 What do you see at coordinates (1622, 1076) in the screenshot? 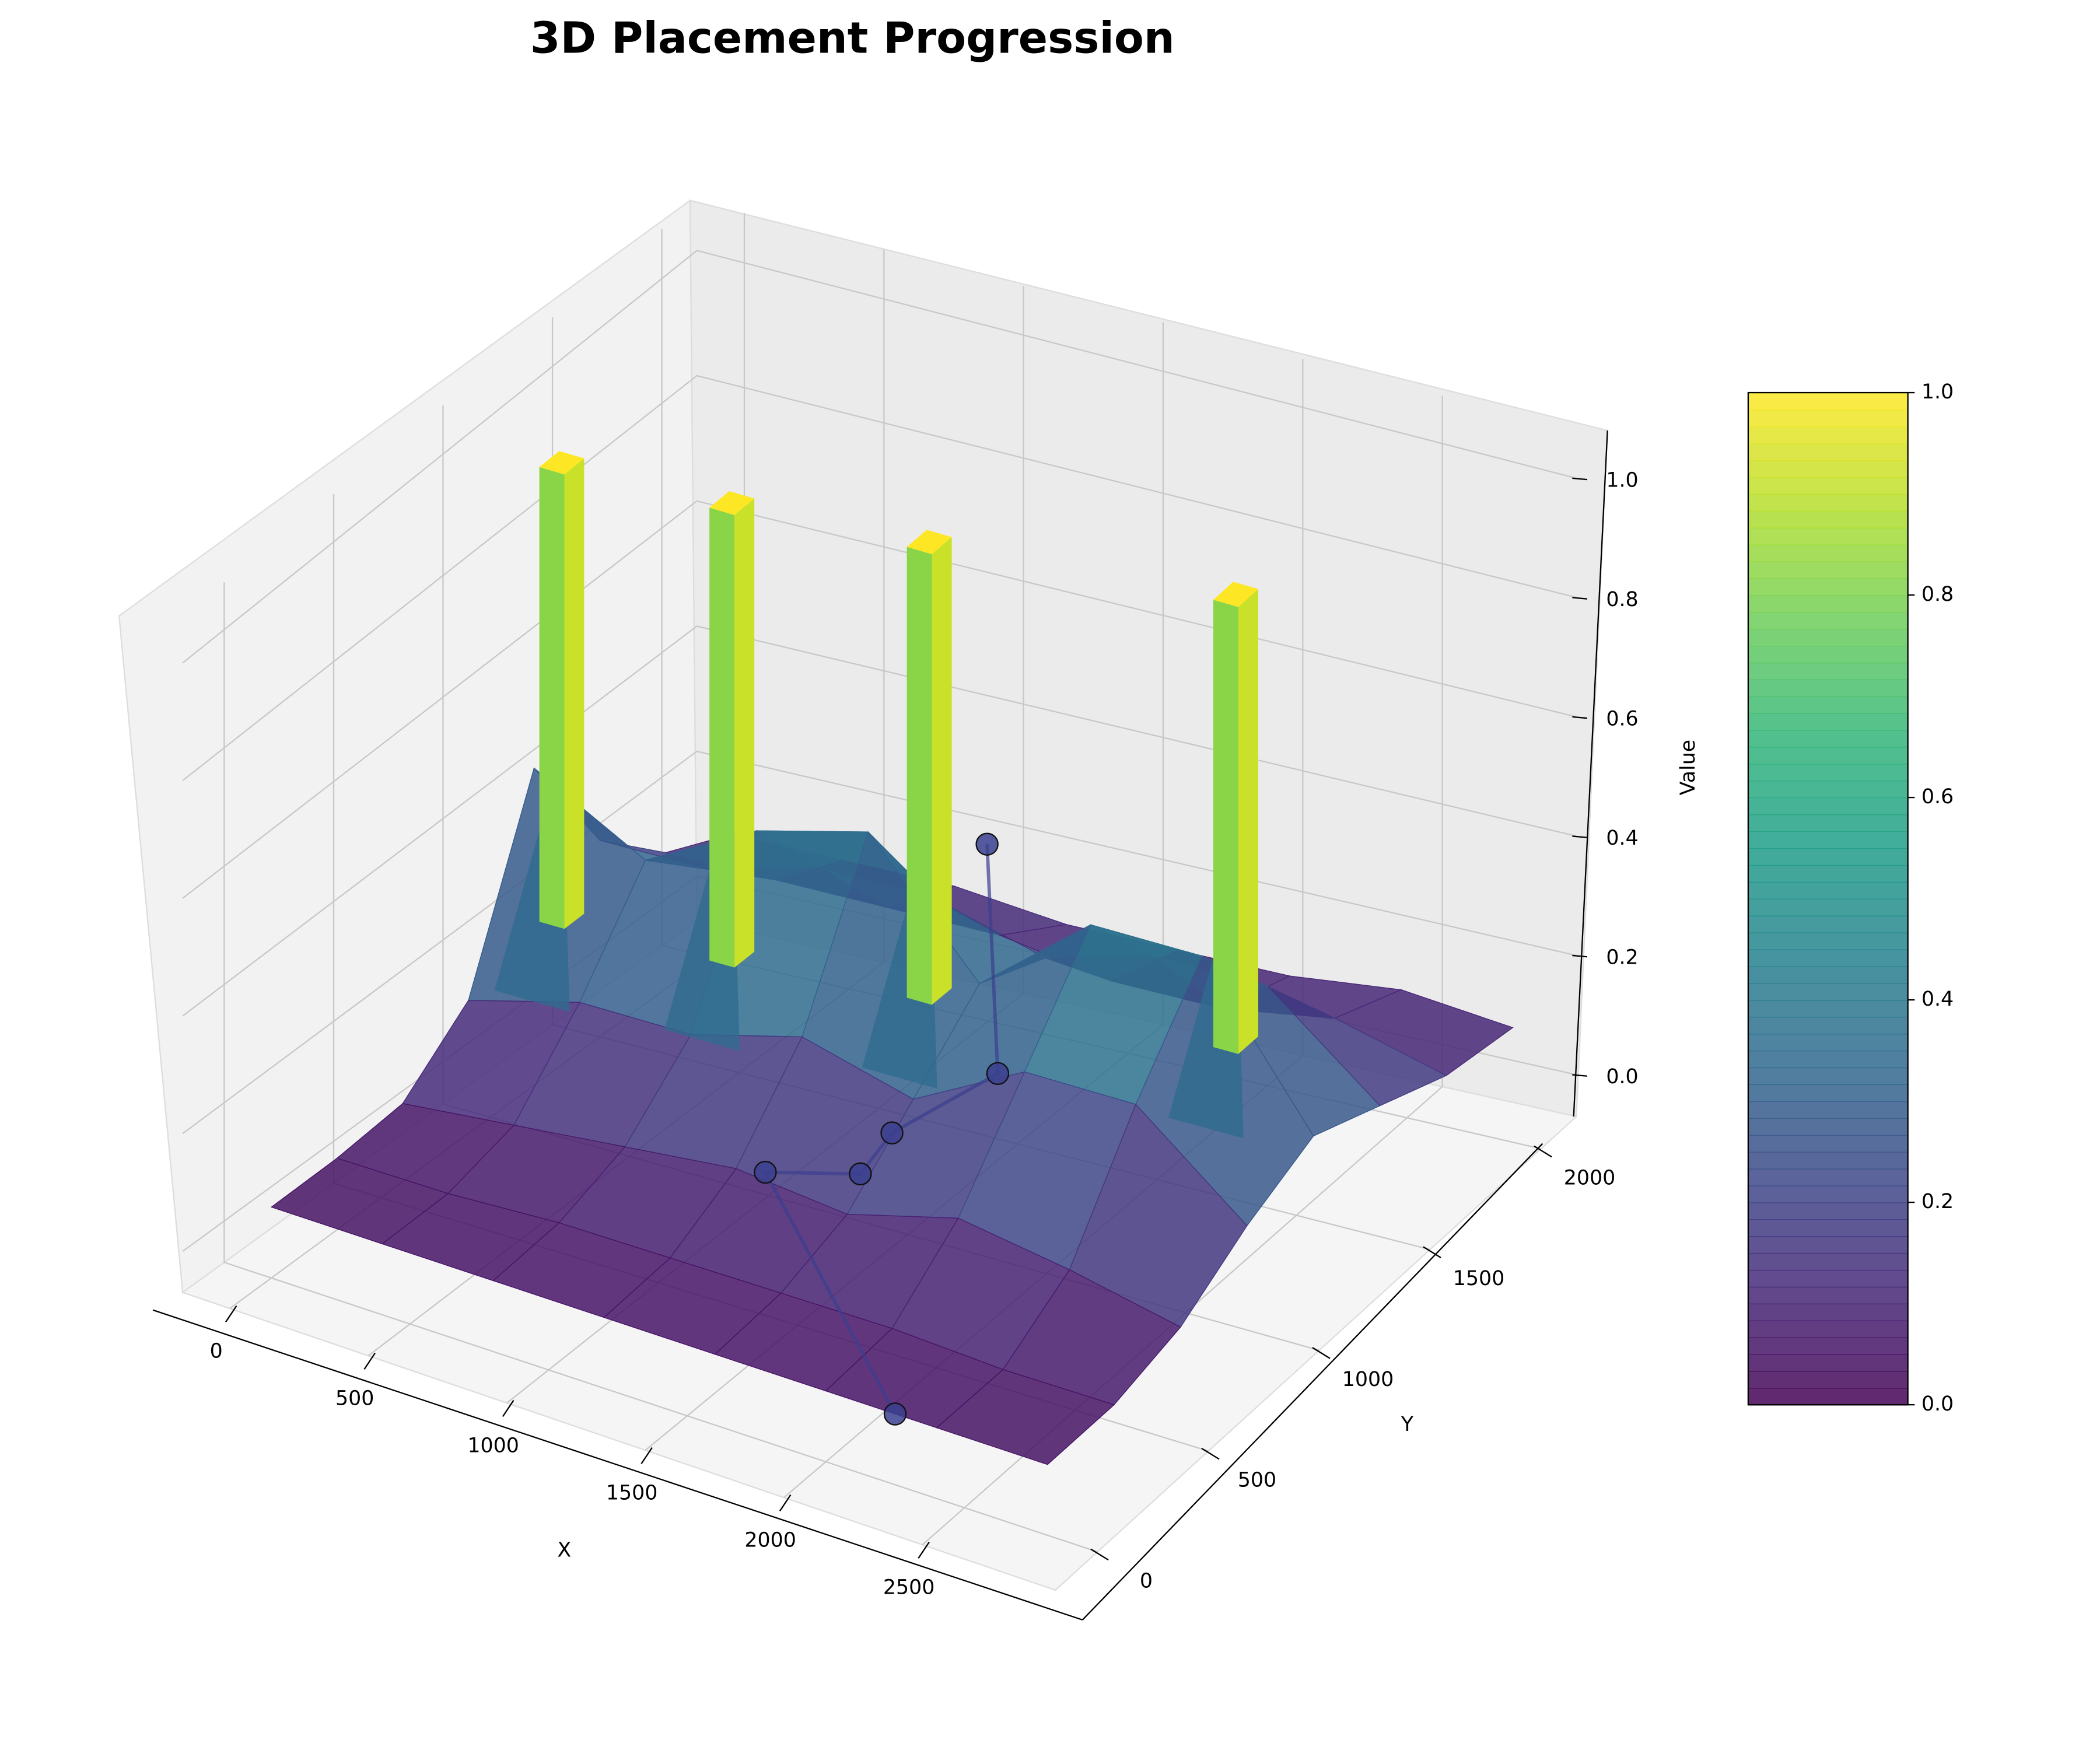
I see `z-tick-label: 0.0` at bounding box center [1622, 1076].